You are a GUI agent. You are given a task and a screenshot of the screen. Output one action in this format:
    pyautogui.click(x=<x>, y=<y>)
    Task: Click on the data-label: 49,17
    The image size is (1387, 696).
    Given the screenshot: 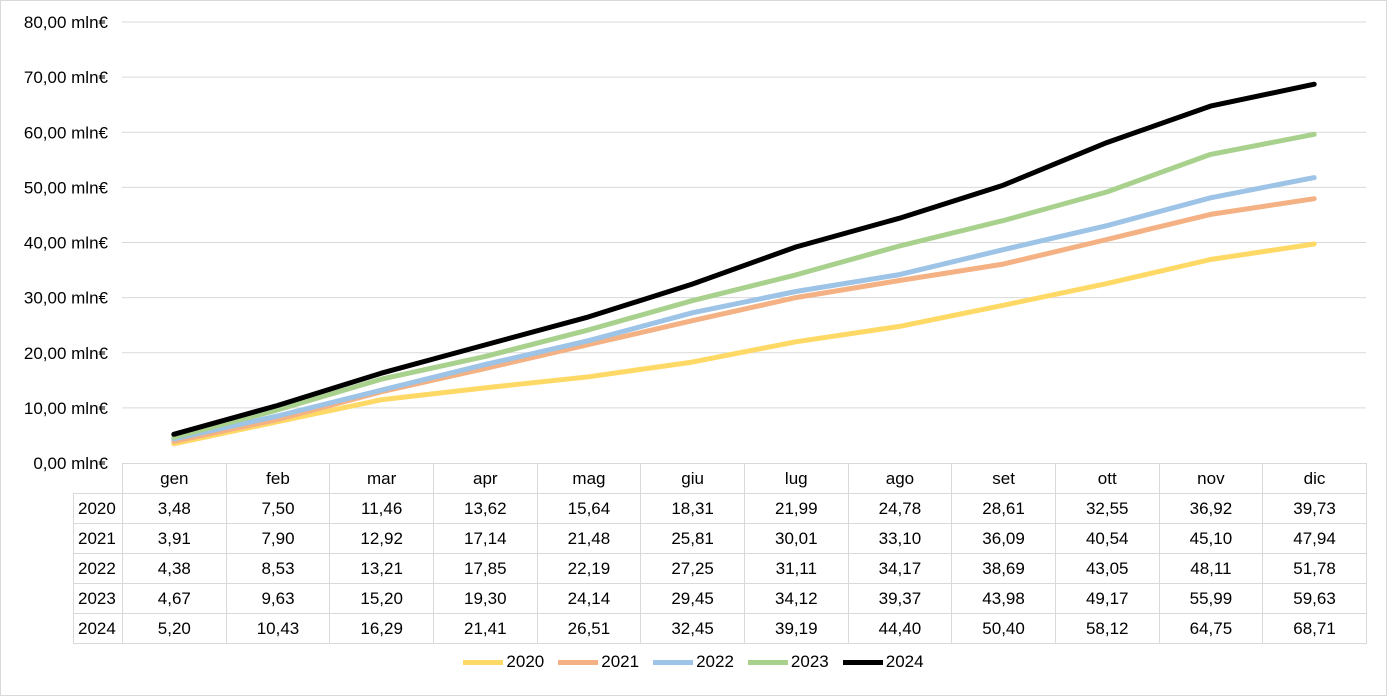 What is the action you would take?
    pyautogui.click(x=1107, y=598)
    